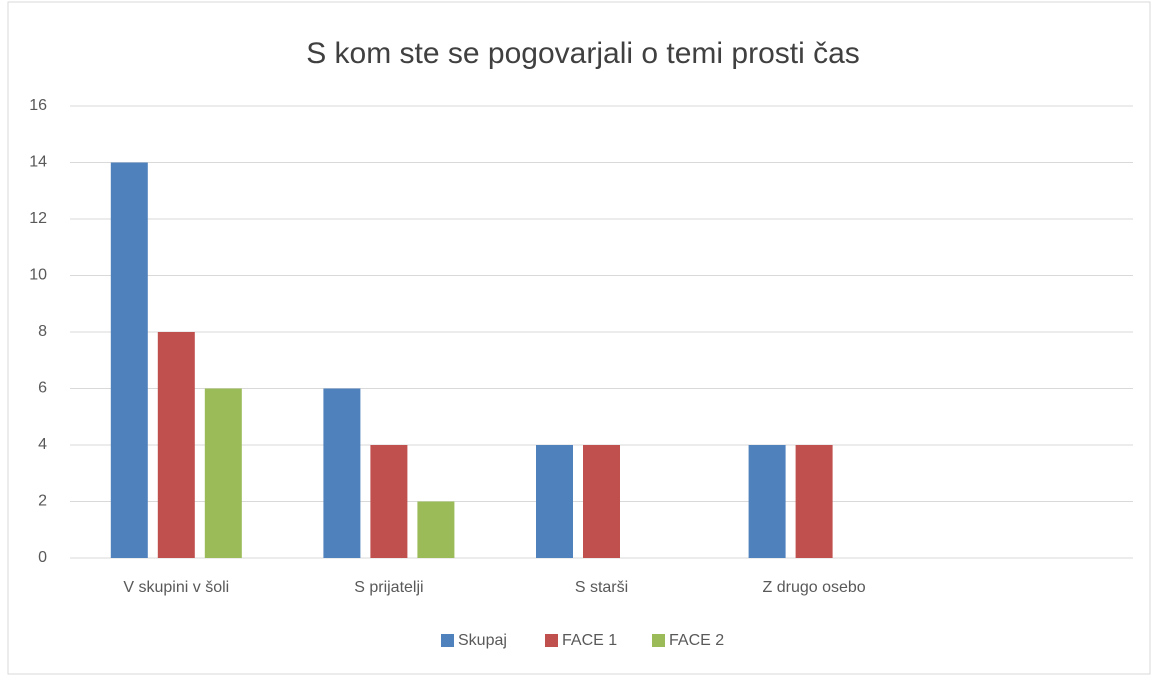  I want to click on y-tick-label: 6, so click(42, 388).